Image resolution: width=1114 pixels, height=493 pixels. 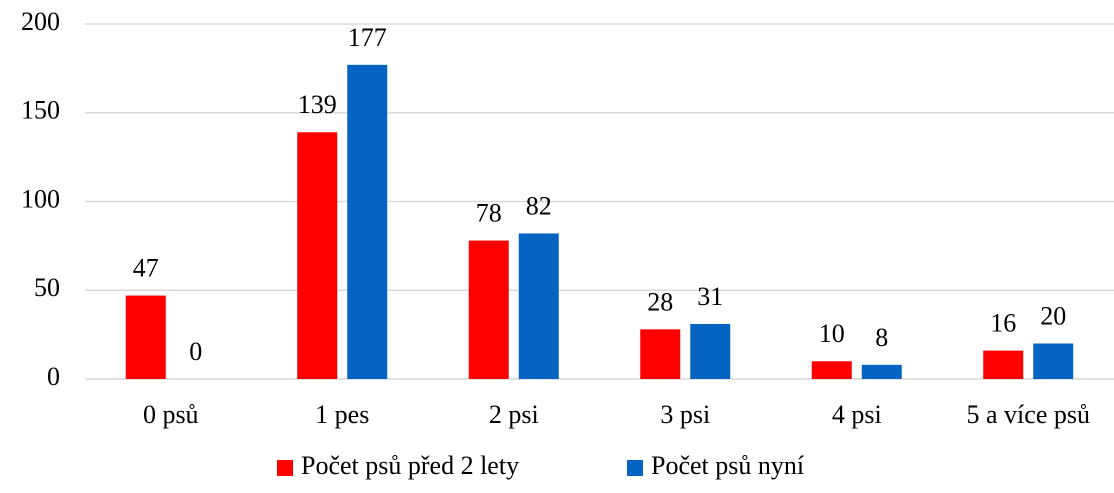 What do you see at coordinates (832, 333) in the screenshot?
I see `data-label: 10` at bounding box center [832, 333].